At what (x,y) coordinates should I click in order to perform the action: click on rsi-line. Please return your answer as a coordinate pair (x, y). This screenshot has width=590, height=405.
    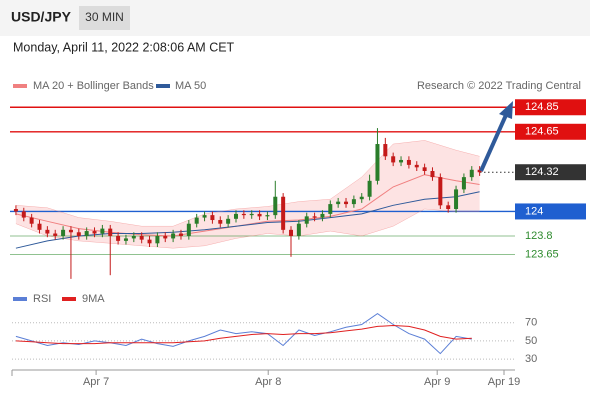
    Looking at the image, I should click on (243, 334).